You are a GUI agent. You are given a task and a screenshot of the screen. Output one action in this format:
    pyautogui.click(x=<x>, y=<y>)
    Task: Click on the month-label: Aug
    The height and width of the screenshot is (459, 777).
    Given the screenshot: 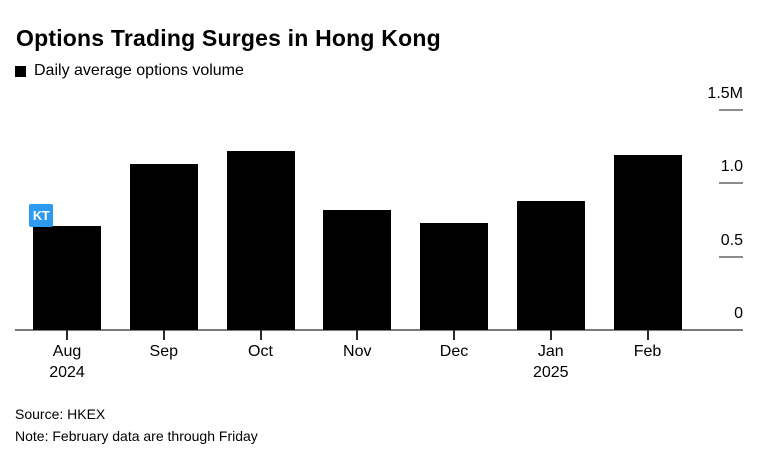 What is the action you would take?
    pyautogui.click(x=67, y=351)
    